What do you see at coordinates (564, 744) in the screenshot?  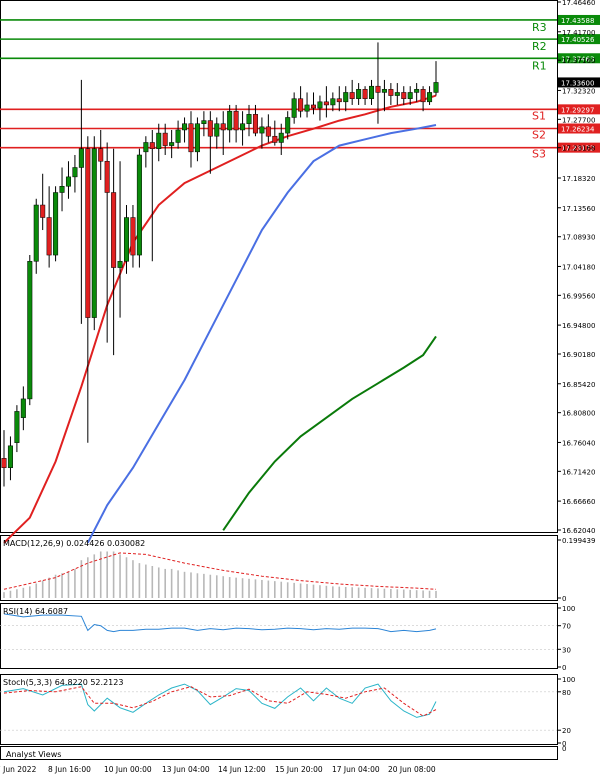 I see `stoch-axis-label: 0` at bounding box center [564, 744].